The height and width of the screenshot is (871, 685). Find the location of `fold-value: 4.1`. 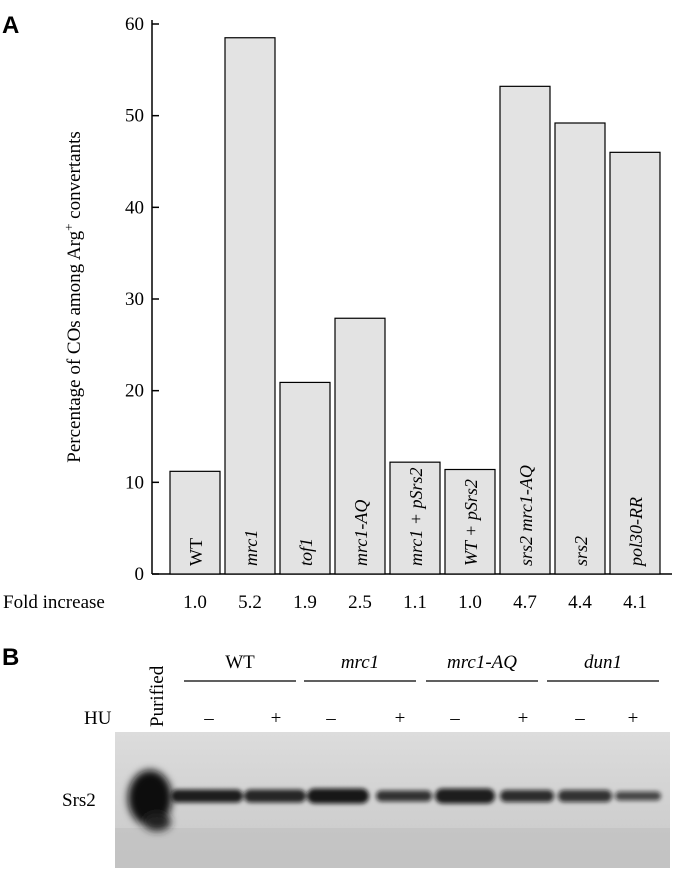

fold-value: 4.1 is located at coordinates (635, 602).